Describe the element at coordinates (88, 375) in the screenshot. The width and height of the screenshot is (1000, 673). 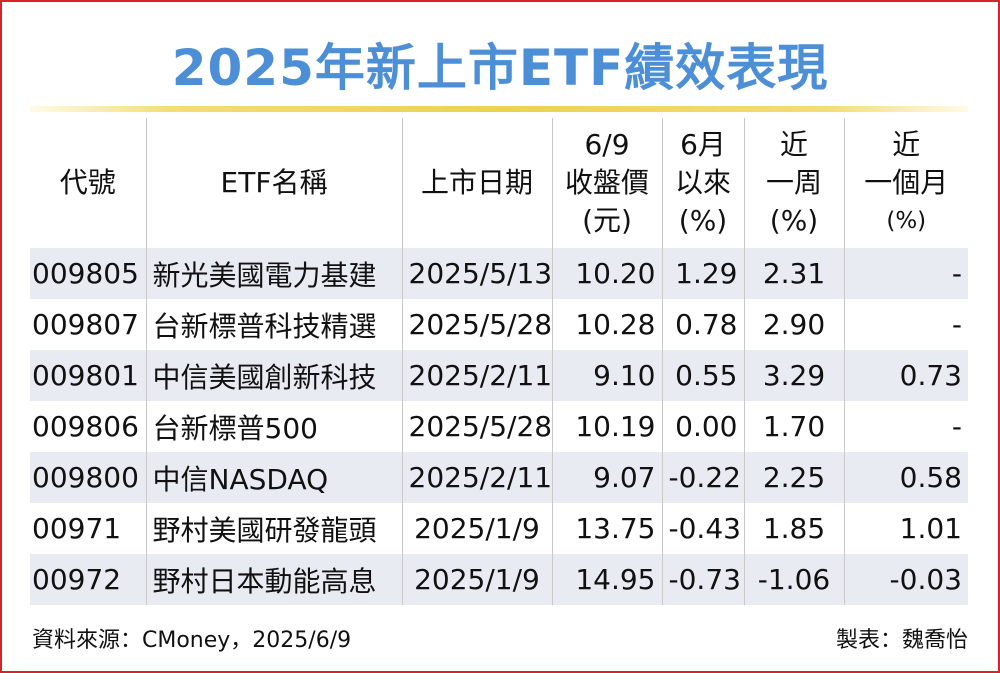
I see `cell-code: 009801` at that location.